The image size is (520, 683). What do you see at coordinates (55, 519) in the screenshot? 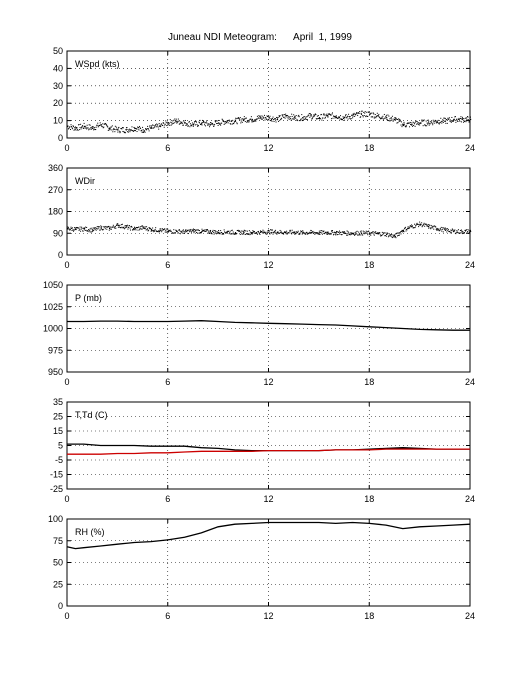
I see `y-tick-label: 100` at bounding box center [55, 519].